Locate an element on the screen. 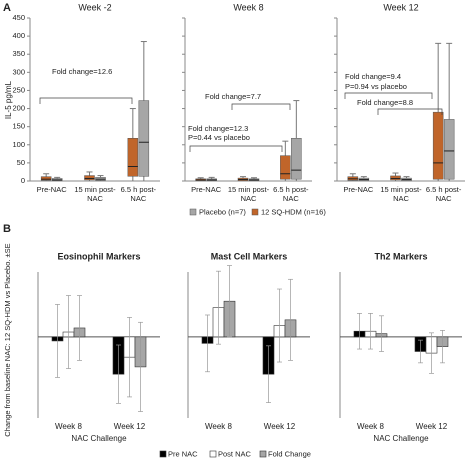 This screenshot has height=464, width=474. annotation: Fold change=12.6 is located at coordinates (82, 71).